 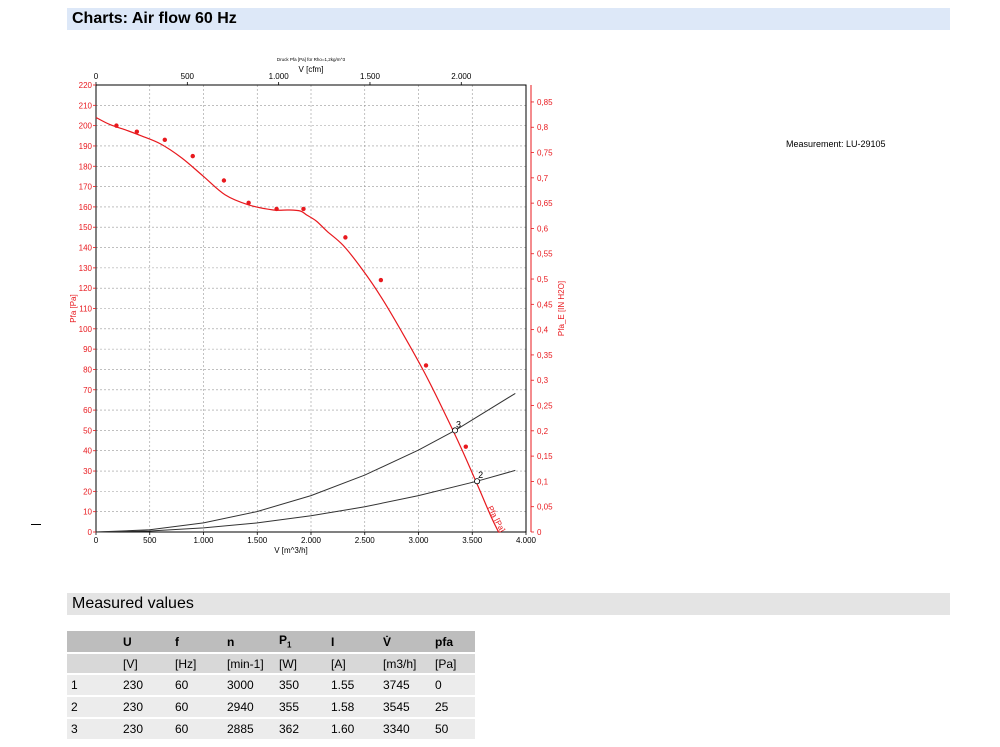 I want to click on x-tick-label: 0, so click(x=96, y=540).